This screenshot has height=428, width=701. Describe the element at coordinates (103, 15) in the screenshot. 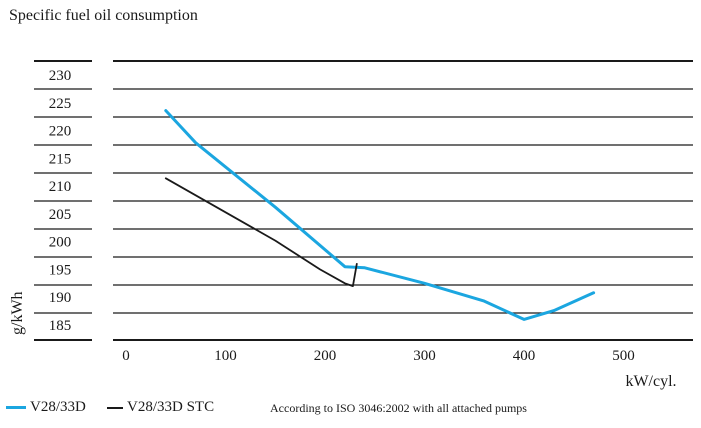

I see `chart-title: Specific fuel oil consumption` at that location.